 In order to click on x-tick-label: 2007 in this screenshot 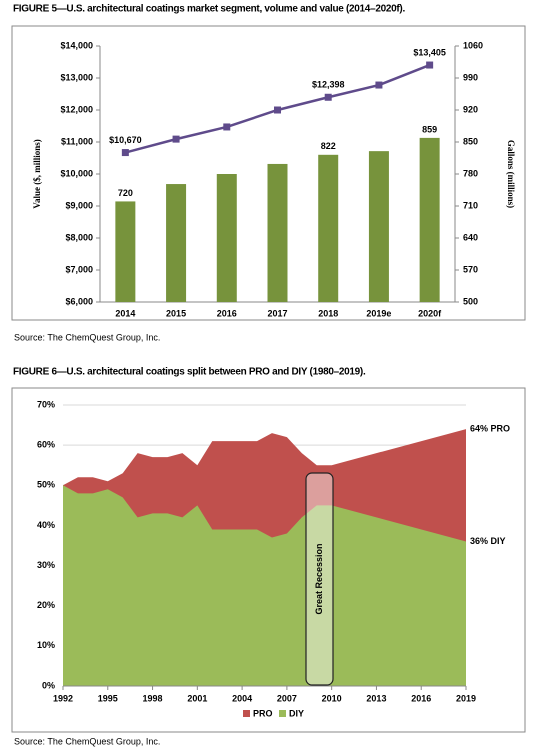, I will do `click(287, 698)`.